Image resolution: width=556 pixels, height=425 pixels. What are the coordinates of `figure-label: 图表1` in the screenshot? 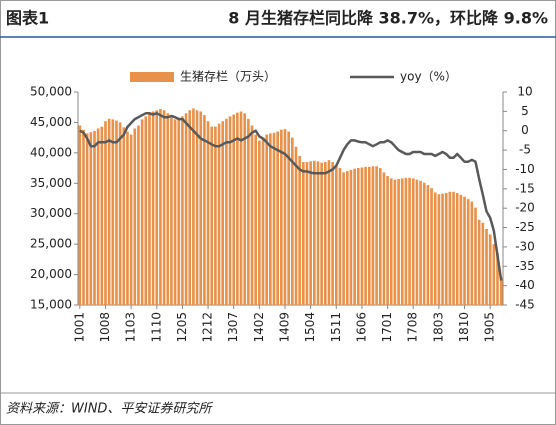 It's located at (27, 18).